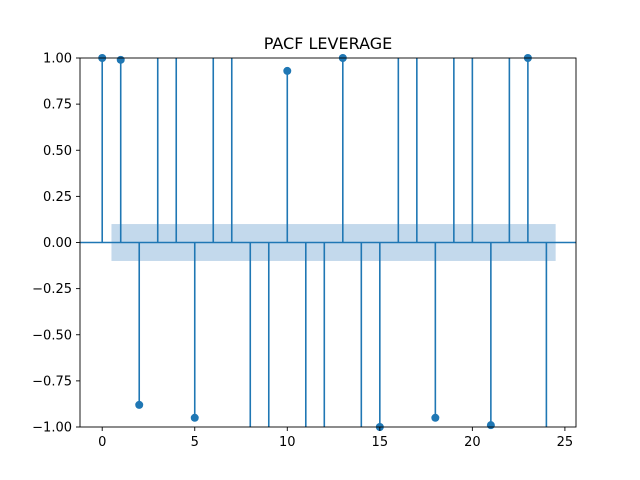  Describe the element at coordinates (195, 442) in the screenshot. I see `x-tick-label: 5` at that location.